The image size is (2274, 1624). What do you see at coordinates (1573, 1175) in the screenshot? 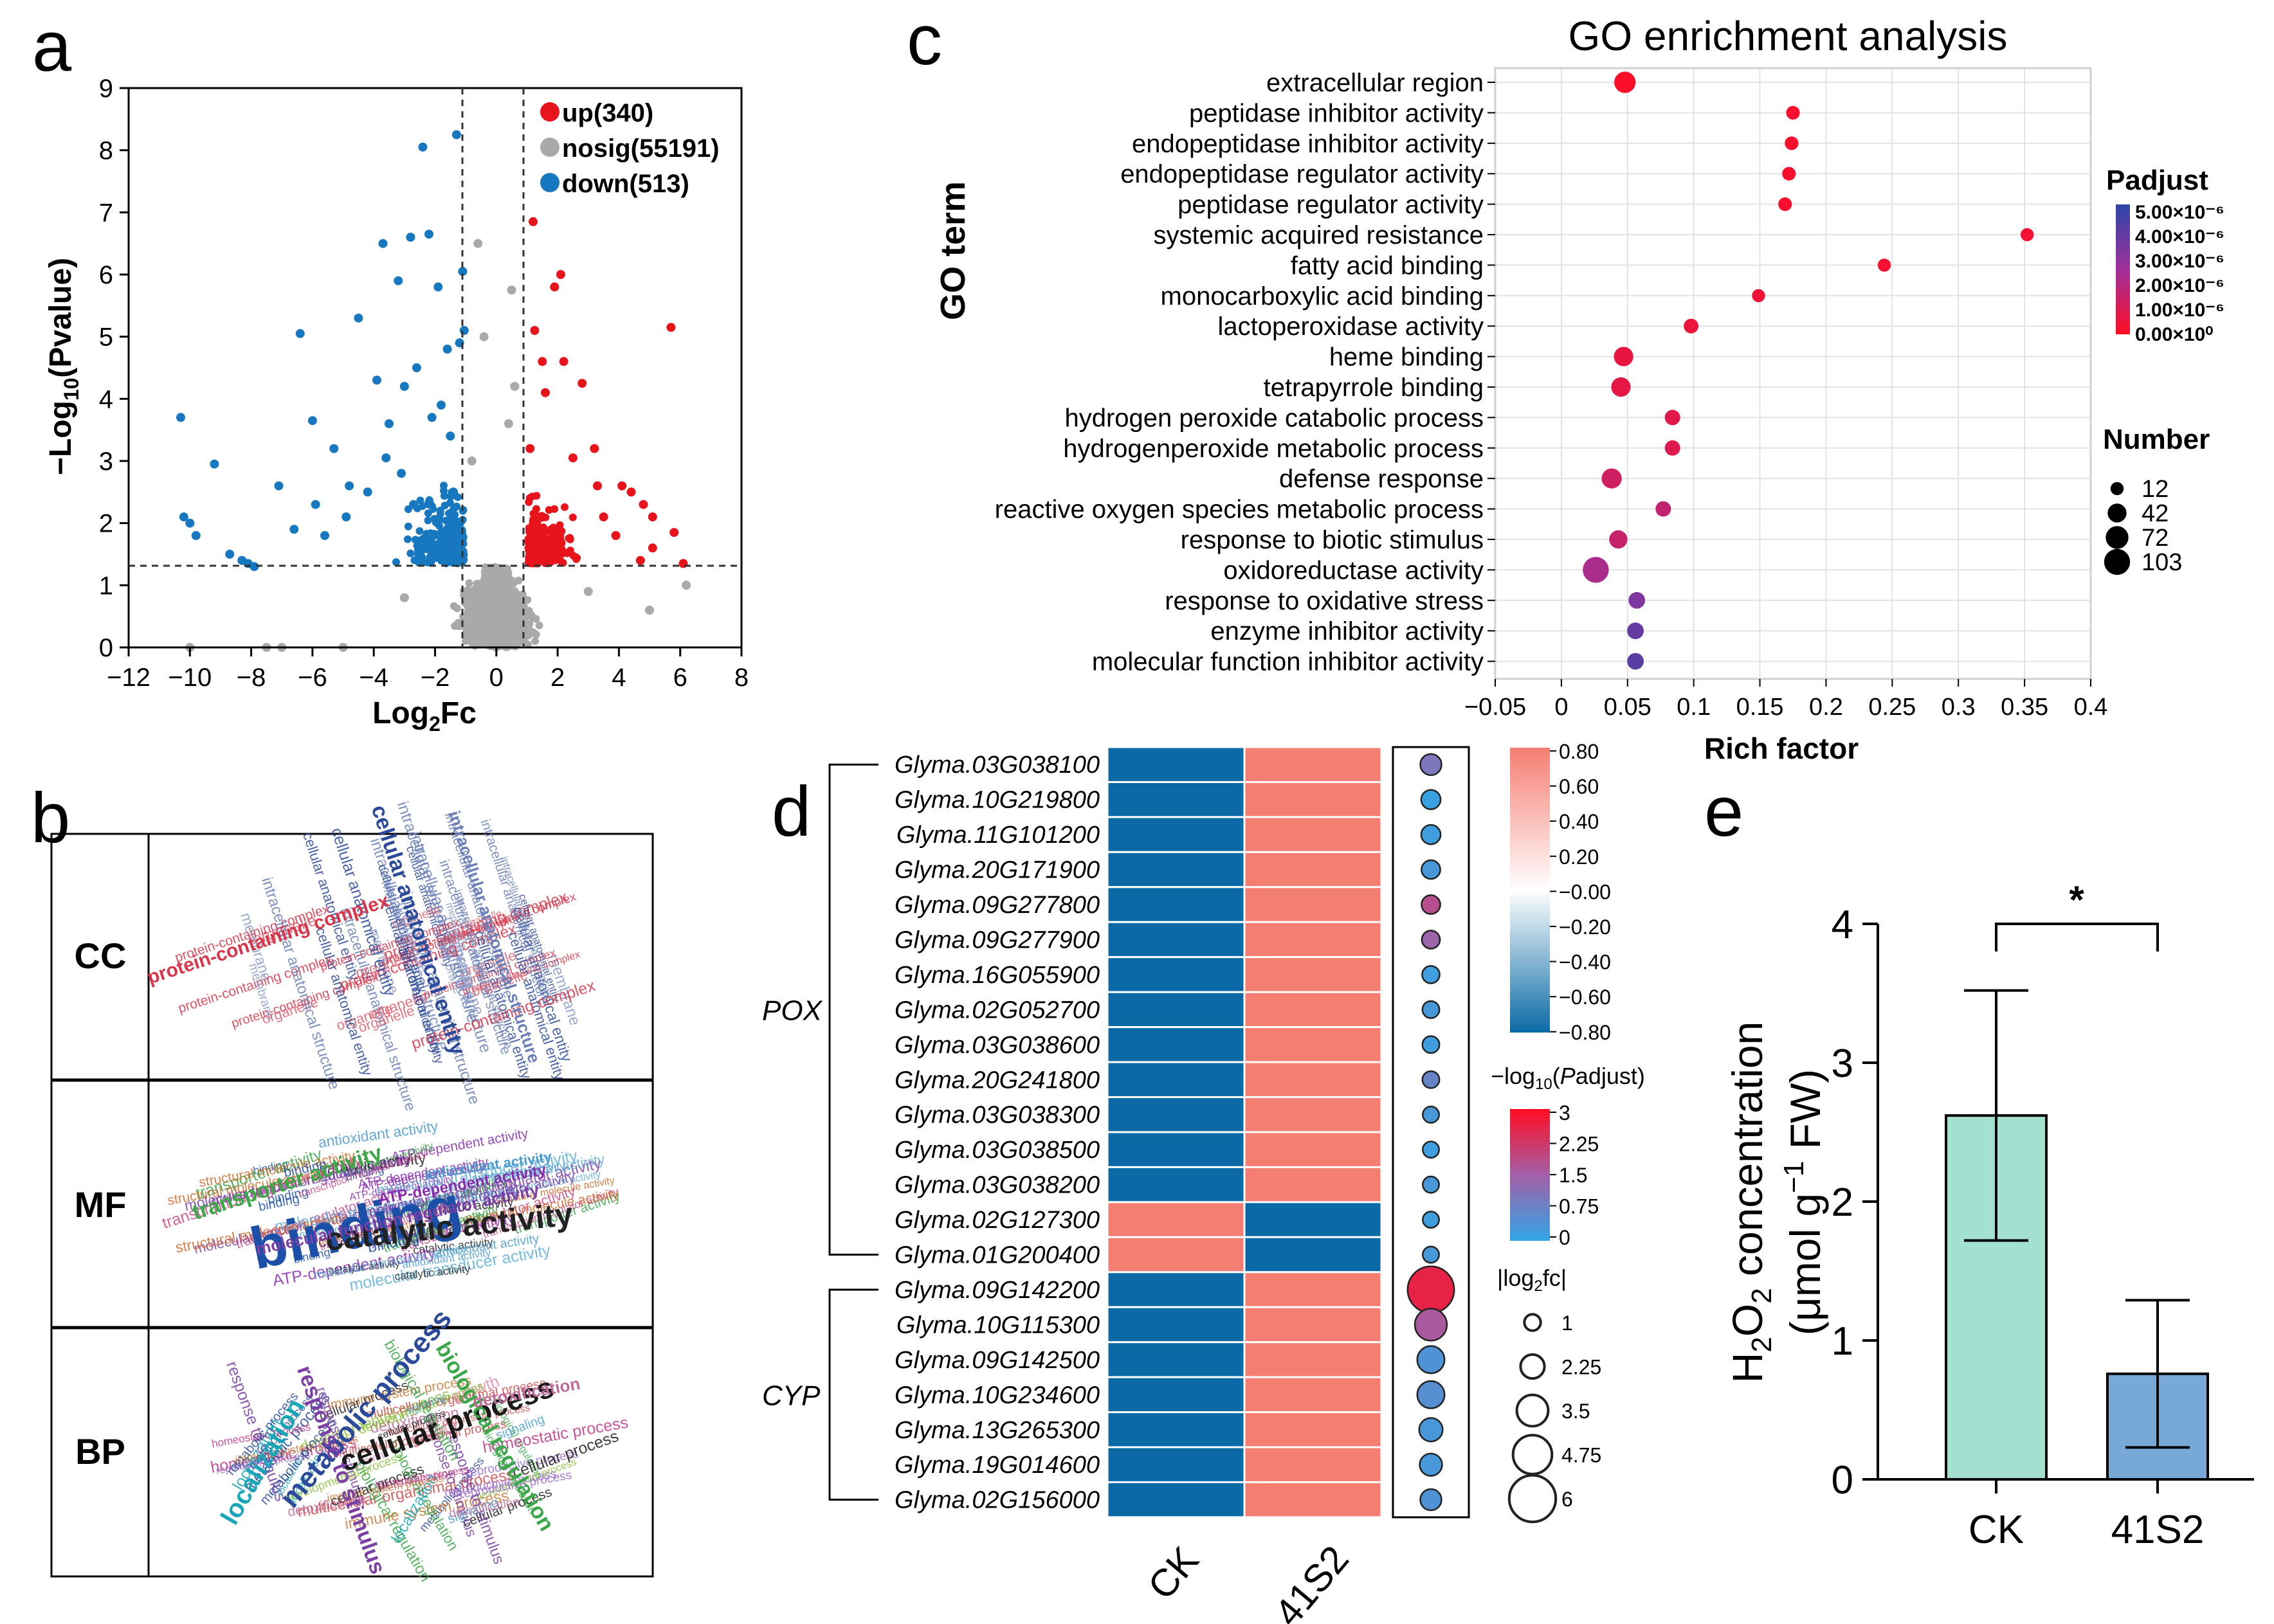
I see `logpadj-tick-label: 1.5` at bounding box center [1573, 1175].